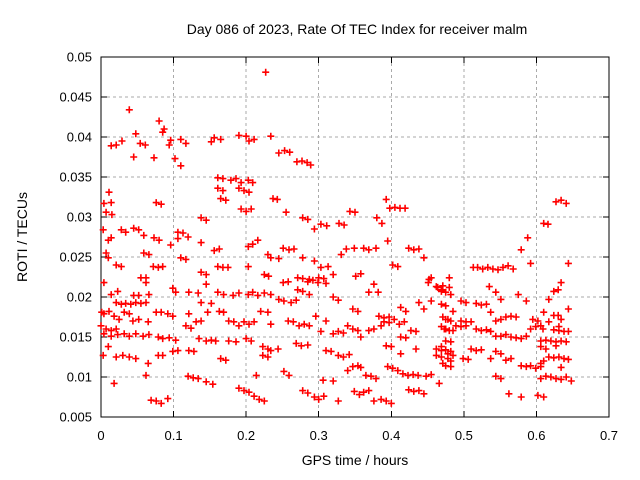 The width and height of the screenshot is (640, 480). I want to click on y-tick-label: 0.03, so click(79, 217).